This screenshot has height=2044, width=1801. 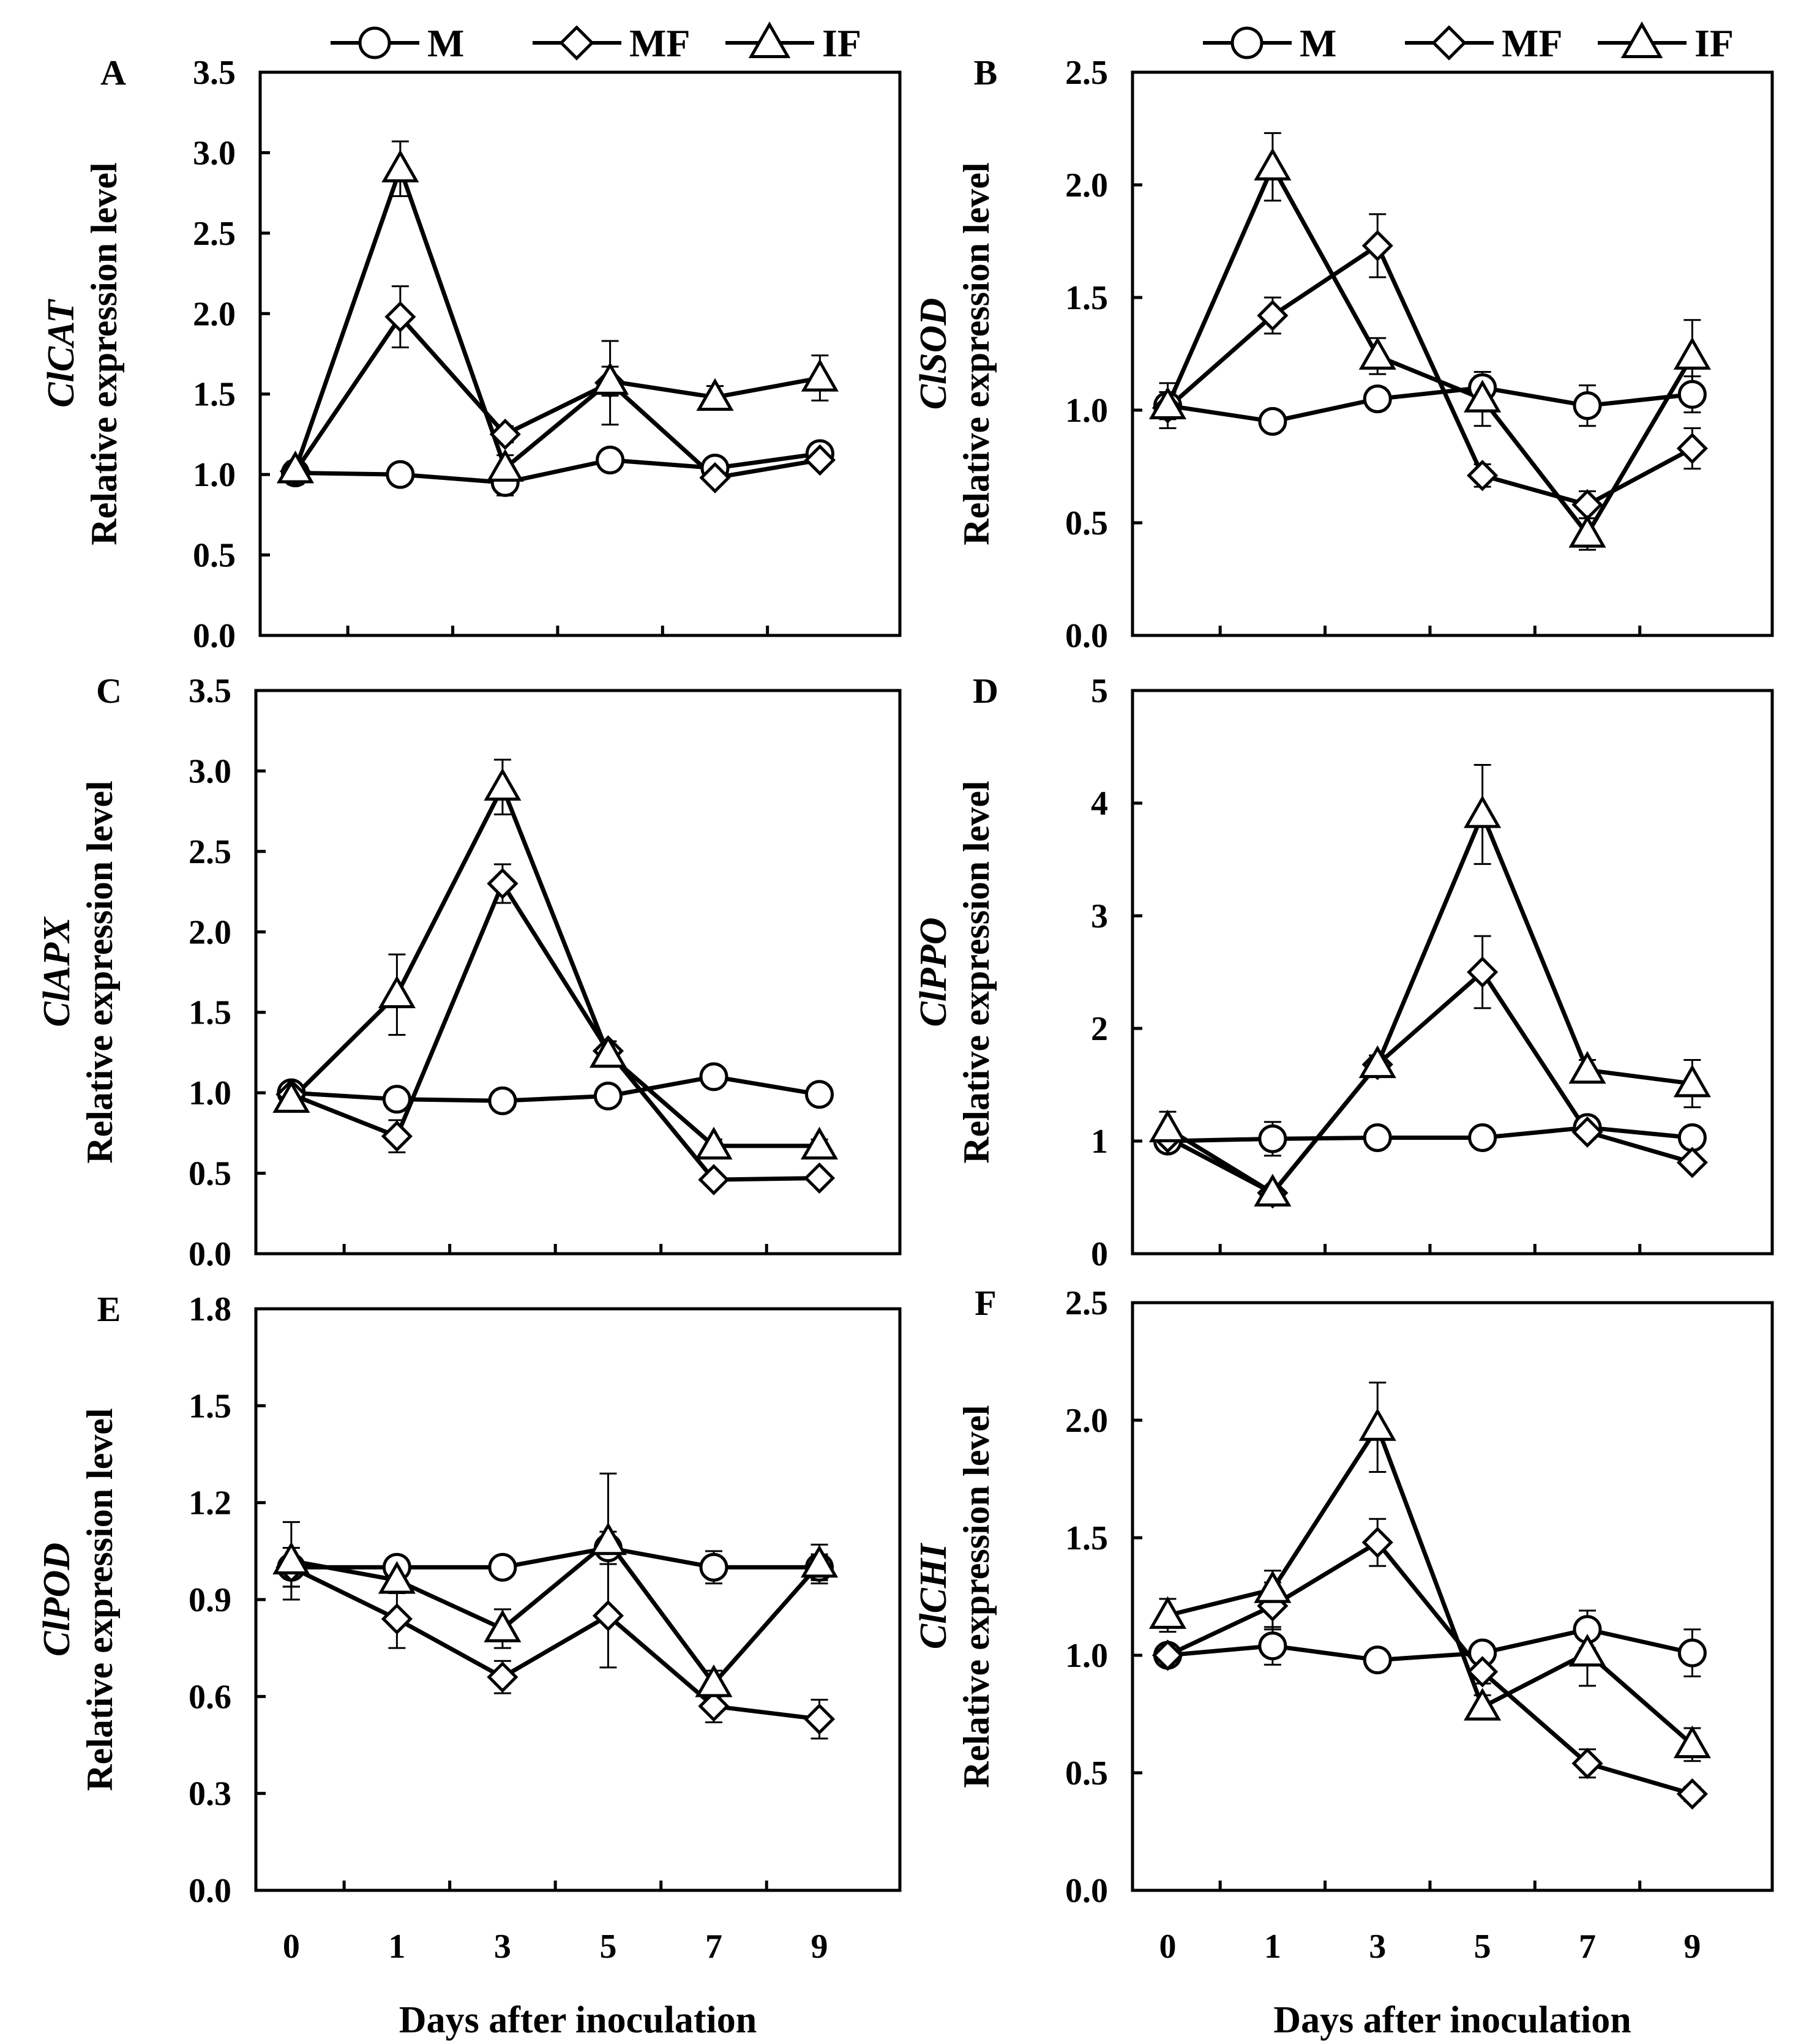 I want to click on y-tick-label: 1.5, so click(x=210, y=1013).